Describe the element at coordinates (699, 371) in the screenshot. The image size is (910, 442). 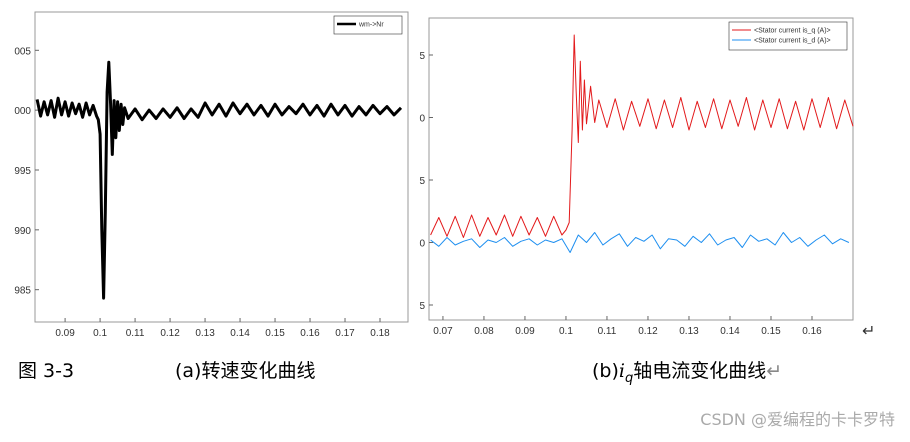
I see `caption-b-rest: 轴电流变化曲线` at that location.